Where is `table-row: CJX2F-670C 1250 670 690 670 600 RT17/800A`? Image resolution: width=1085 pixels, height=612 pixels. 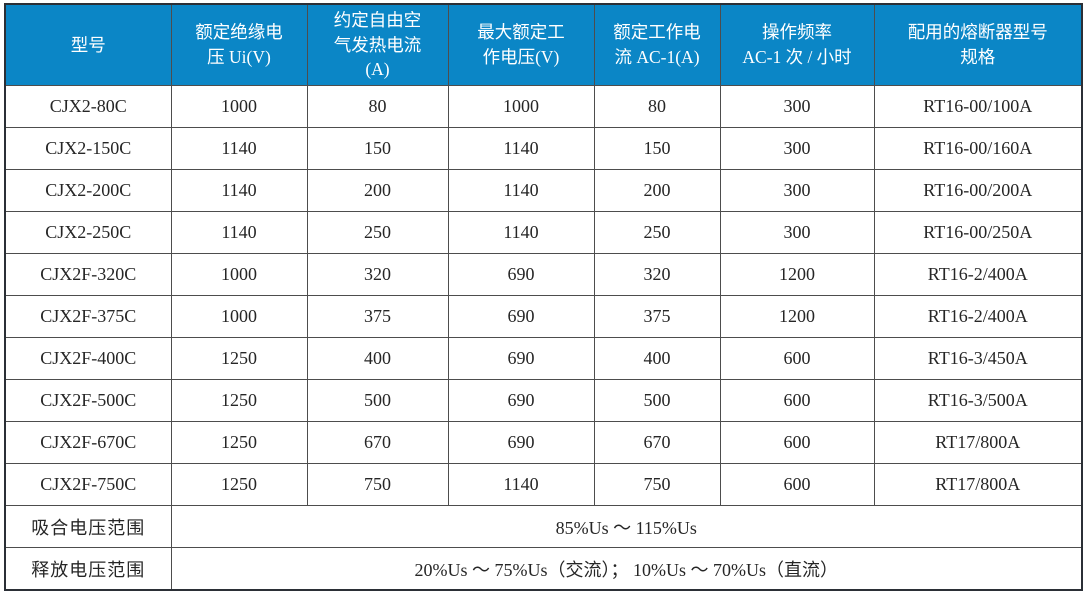 table-row: CJX2F-670C 1250 670 690 670 600 RT17/800A is located at coordinates (543, 442).